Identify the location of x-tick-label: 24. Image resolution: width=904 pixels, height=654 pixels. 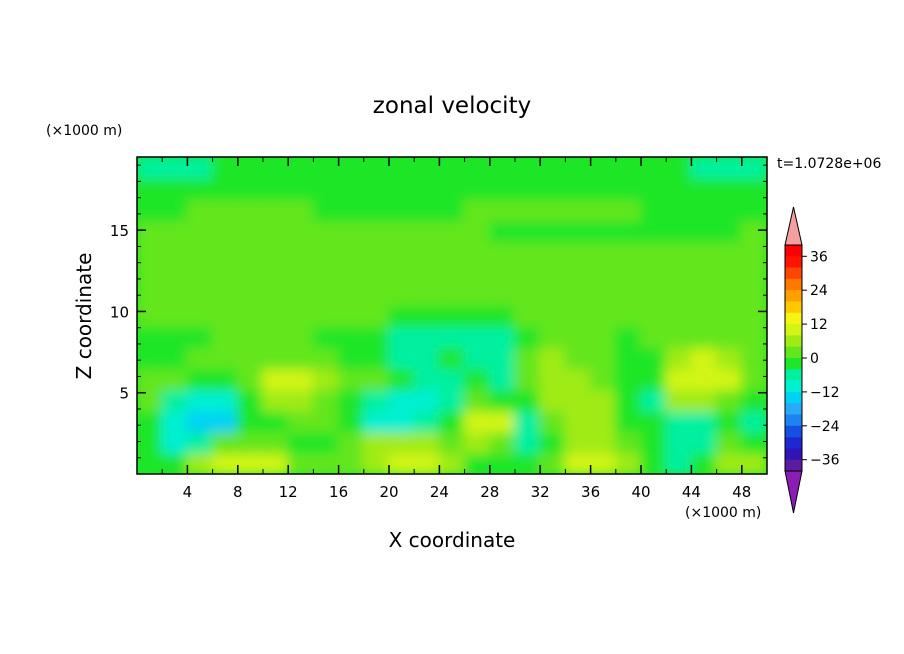
(439, 492).